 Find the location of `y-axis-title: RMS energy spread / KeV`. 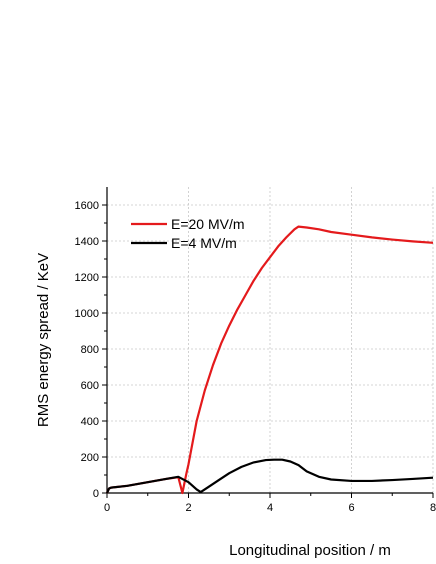

y-axis-title: RMS energy spread / KeV is located at coordinates (43, 340).